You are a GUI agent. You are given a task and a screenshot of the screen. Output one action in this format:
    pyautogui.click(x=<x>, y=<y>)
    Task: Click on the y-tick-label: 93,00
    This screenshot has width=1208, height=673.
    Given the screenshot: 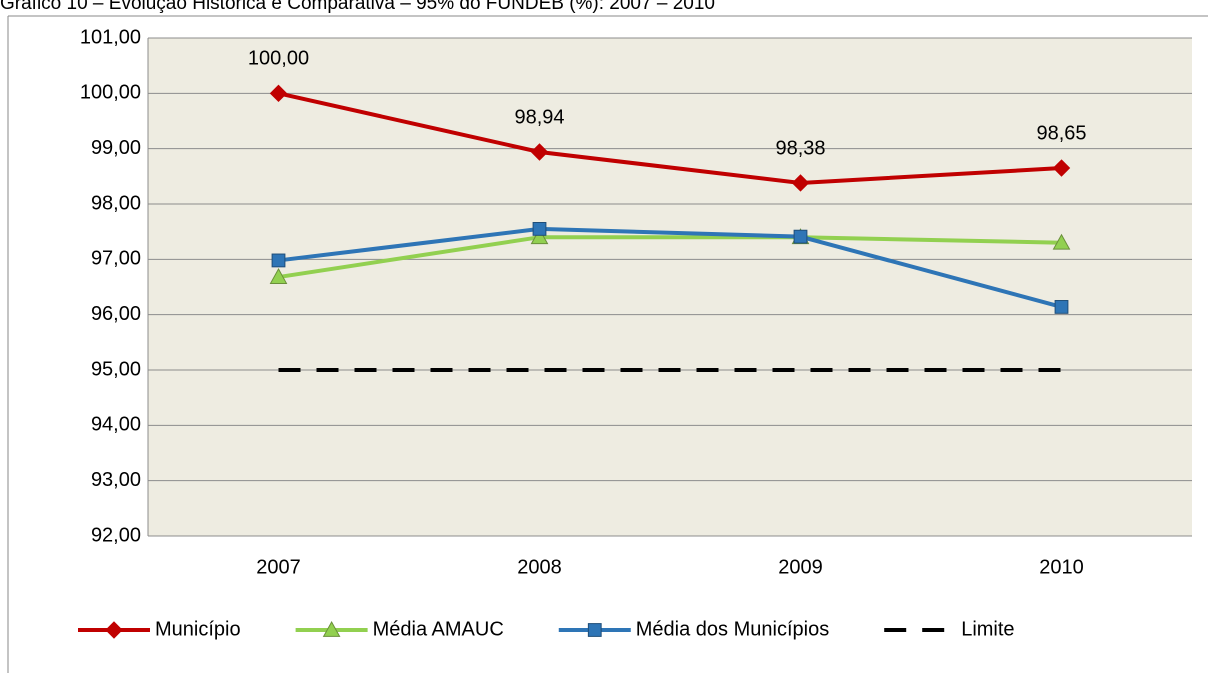 What is the action you would take?
    pyautogui.click(x=116, y=480)
    